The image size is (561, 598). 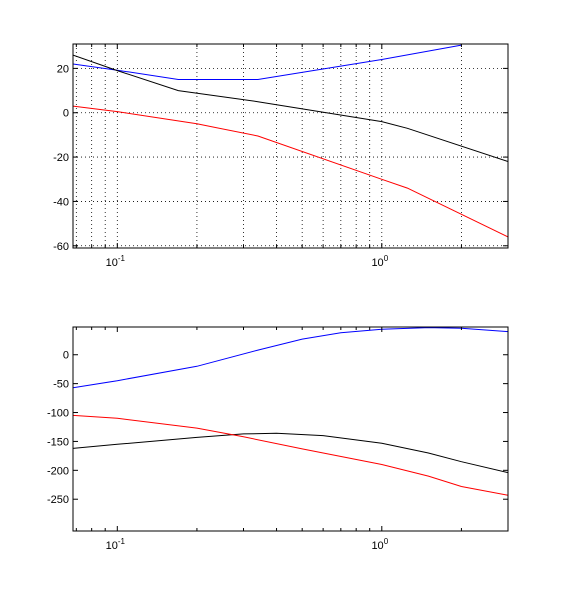 What do you see at coordinates (63, 69) in the screenshot?
I see `y-tick-label: 20` at bounding box center [63, 69].